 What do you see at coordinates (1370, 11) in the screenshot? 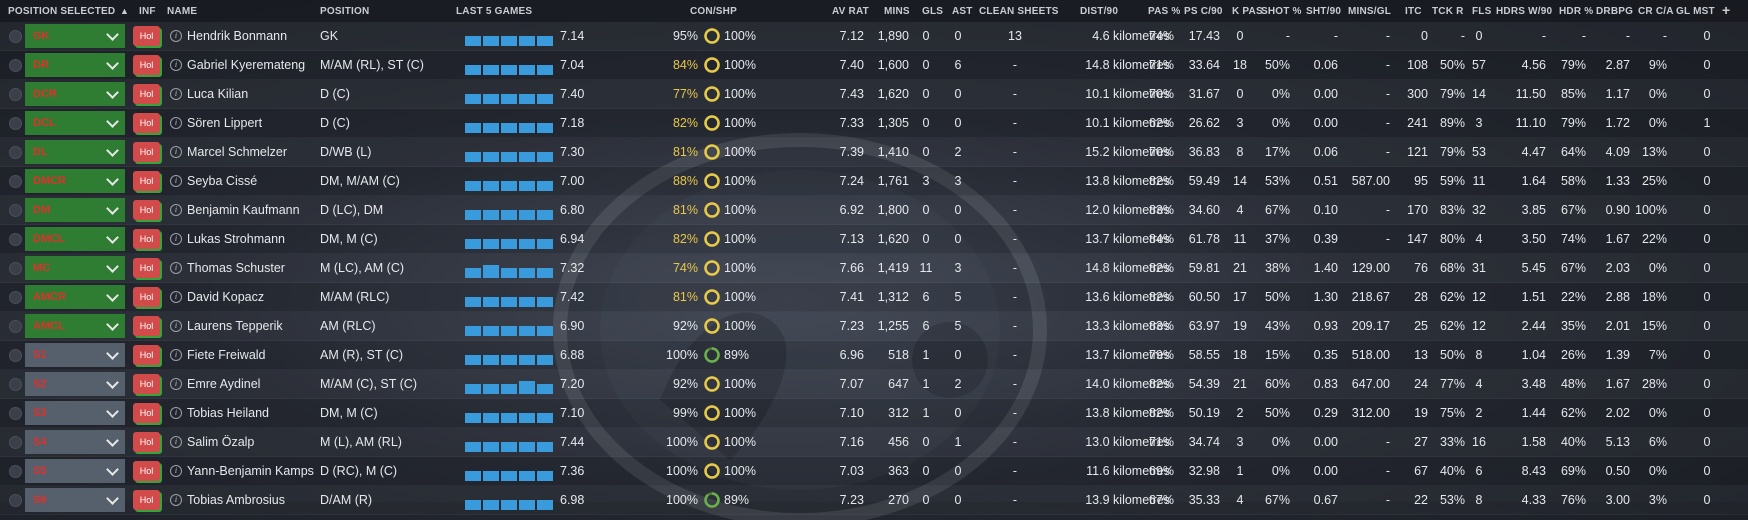
I see `header-minsgl: MINS/GL` at bounding box center [1370, 11].